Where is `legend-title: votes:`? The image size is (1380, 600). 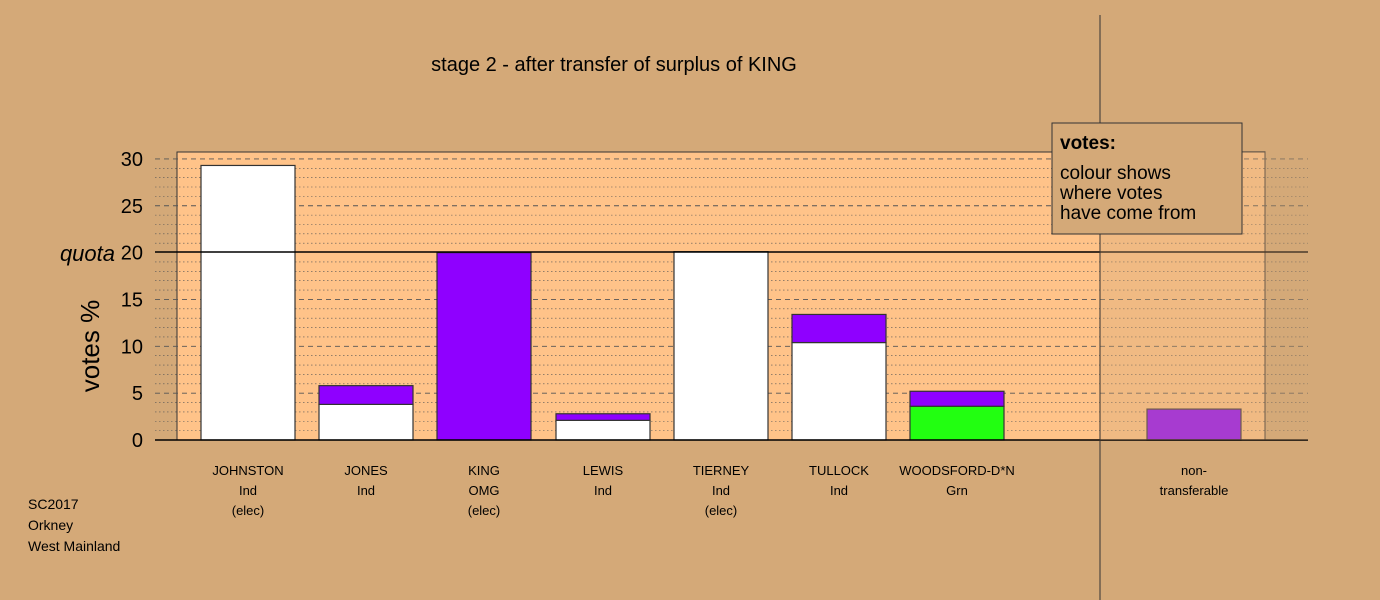
legend-title: votes: is located at coordinates (1088, 143).